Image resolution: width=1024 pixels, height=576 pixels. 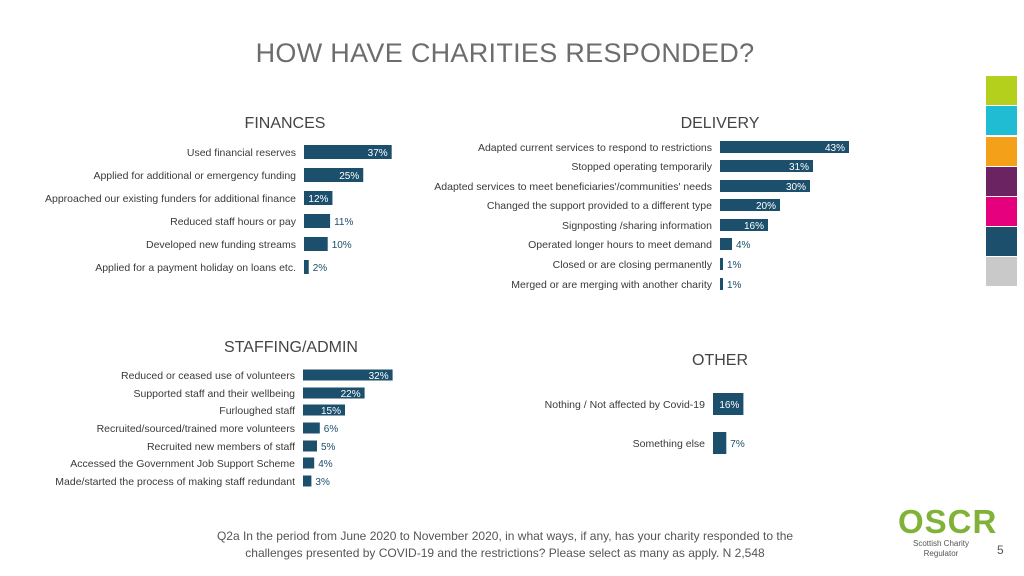 What do you see at coordinates (331, 429) in the screenshot?
I see `staffing-value-label: 6%` at bounding box center [331, 429].